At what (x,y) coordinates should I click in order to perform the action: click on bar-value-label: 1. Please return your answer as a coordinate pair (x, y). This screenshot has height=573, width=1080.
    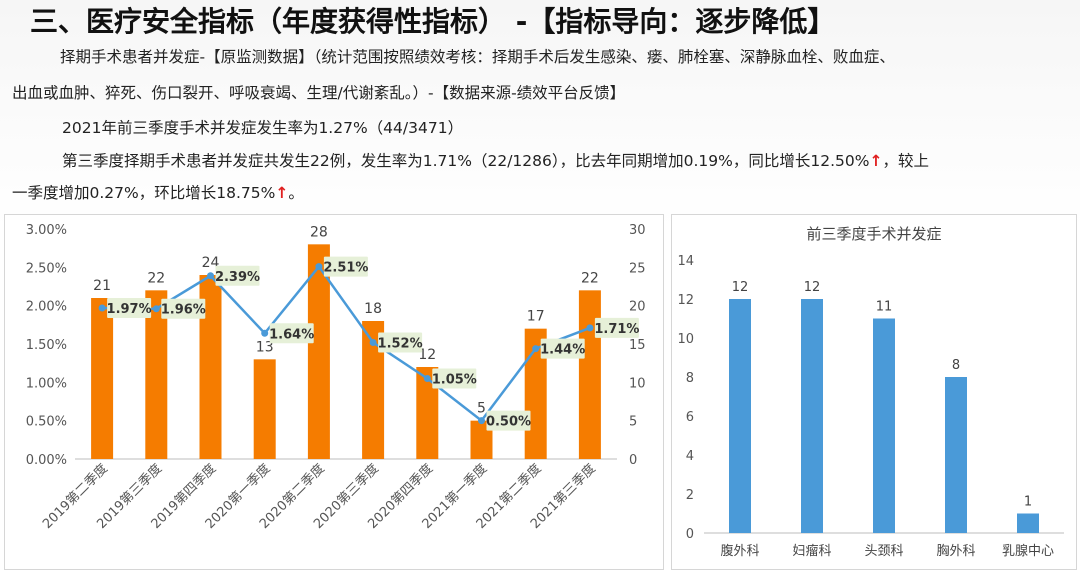
    Looking at the image, I should click on (1028, 502).